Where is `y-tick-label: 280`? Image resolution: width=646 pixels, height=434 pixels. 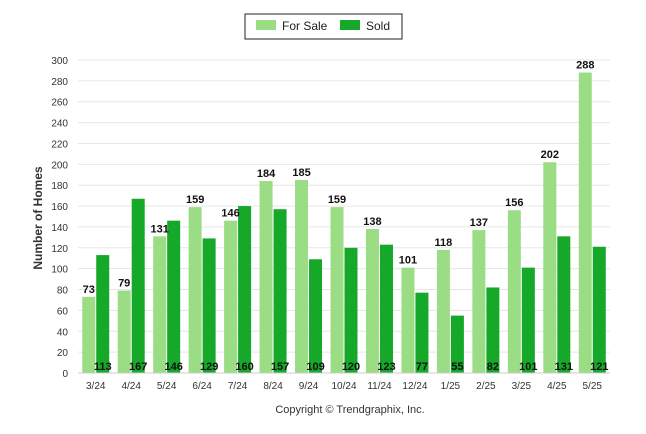 y-tick-label: 280 is located at coordinates (59, 82).